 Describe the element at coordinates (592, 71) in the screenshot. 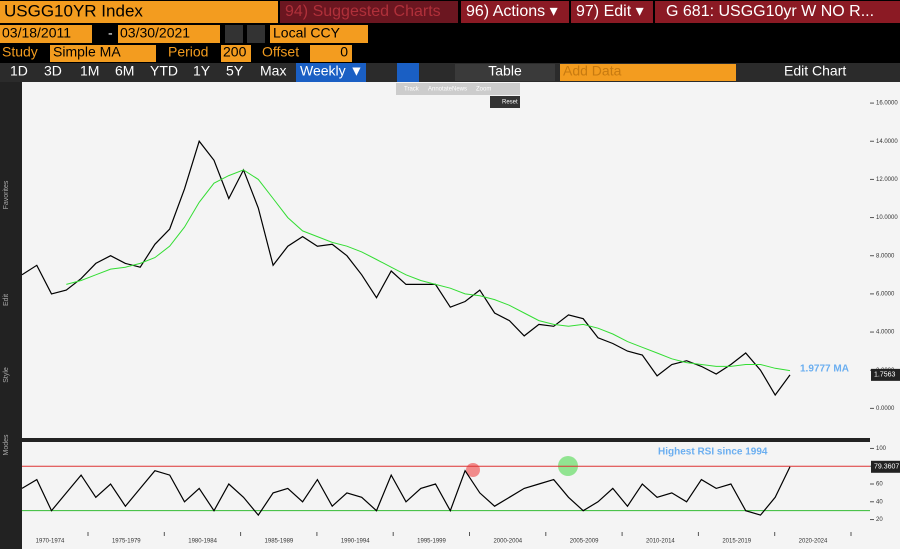

I see `add-data: Add Data` at that location.